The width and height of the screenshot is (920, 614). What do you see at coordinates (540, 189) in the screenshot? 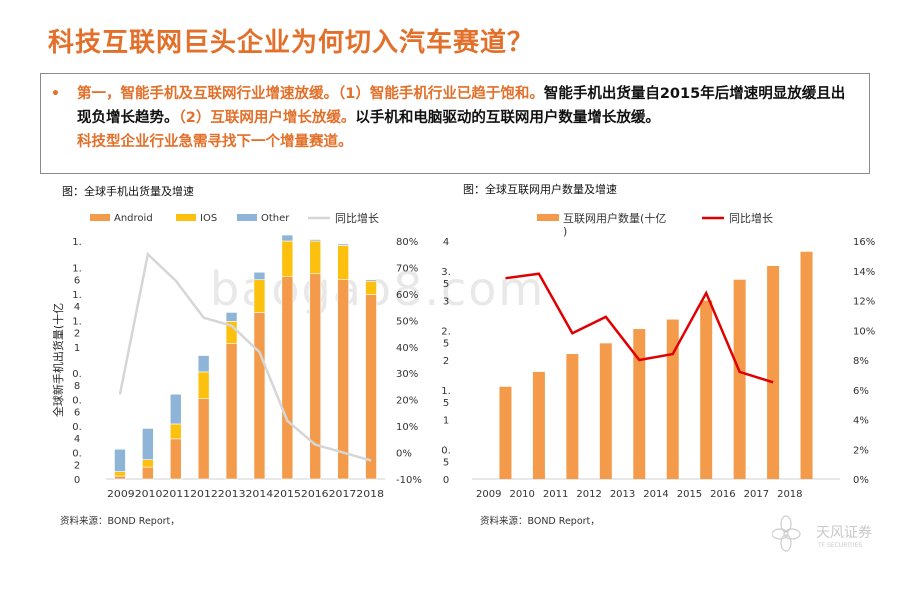
I see `chart2-caption: 图：全球互联网用户数量及增速` at bounding box center [540, 189].